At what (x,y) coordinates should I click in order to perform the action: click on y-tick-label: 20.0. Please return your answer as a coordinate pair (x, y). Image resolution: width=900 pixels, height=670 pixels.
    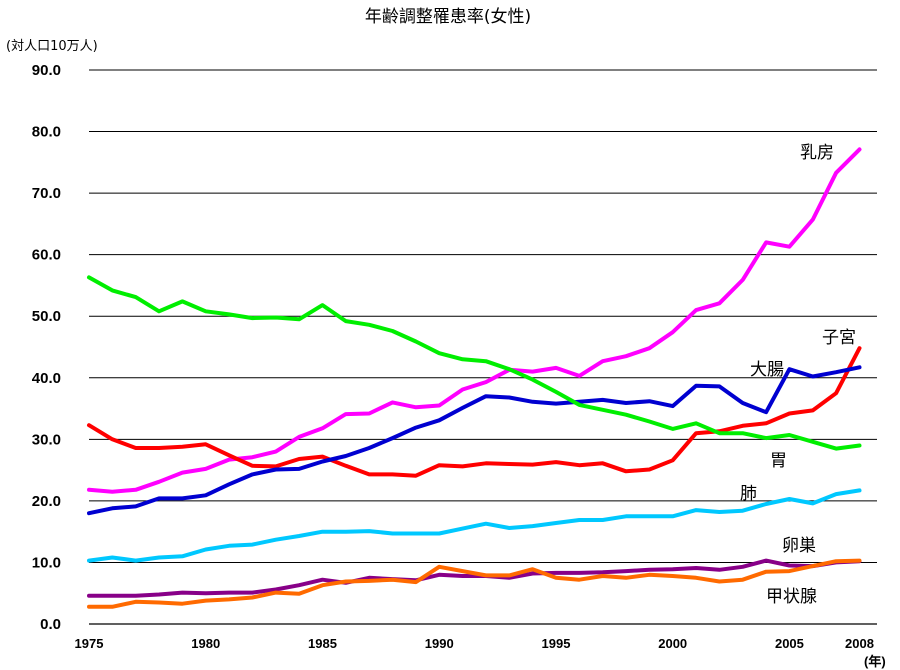
    Looking at the image, I should click on (46, 501).